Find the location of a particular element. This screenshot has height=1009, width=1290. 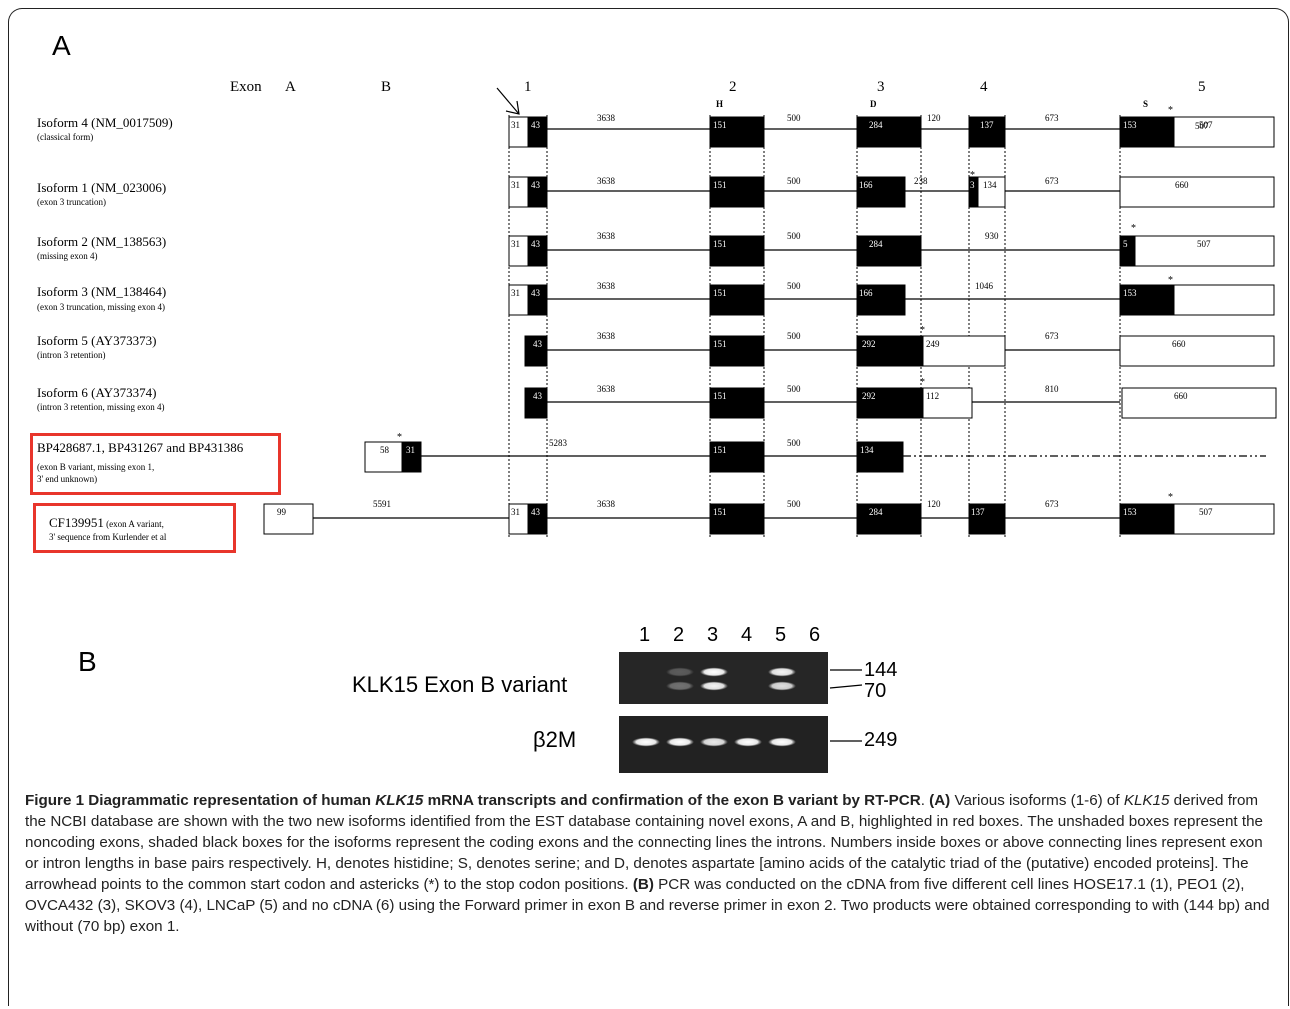

length-label: 930 is located at coordinates (992, 236).